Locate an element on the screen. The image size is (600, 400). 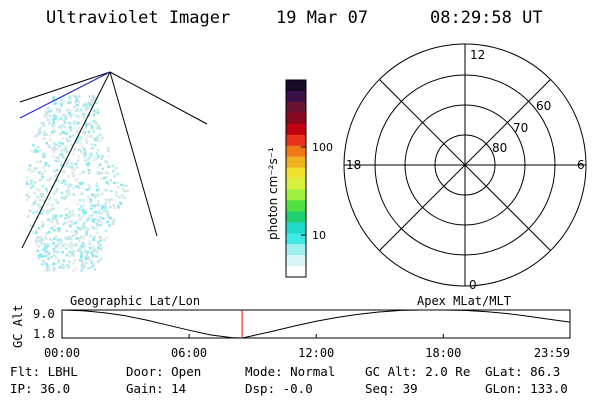
colorbar-cell is located at coordinates (296, 272).